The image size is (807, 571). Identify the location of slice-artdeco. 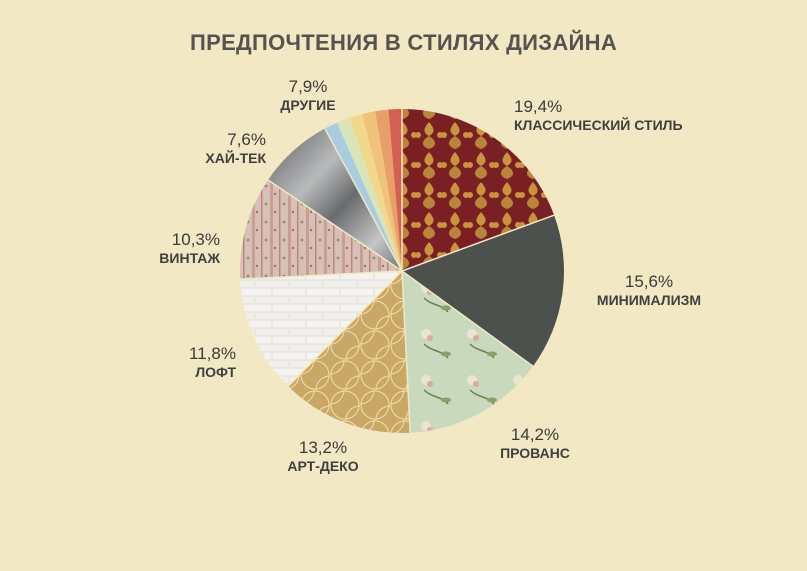
(349, 352).